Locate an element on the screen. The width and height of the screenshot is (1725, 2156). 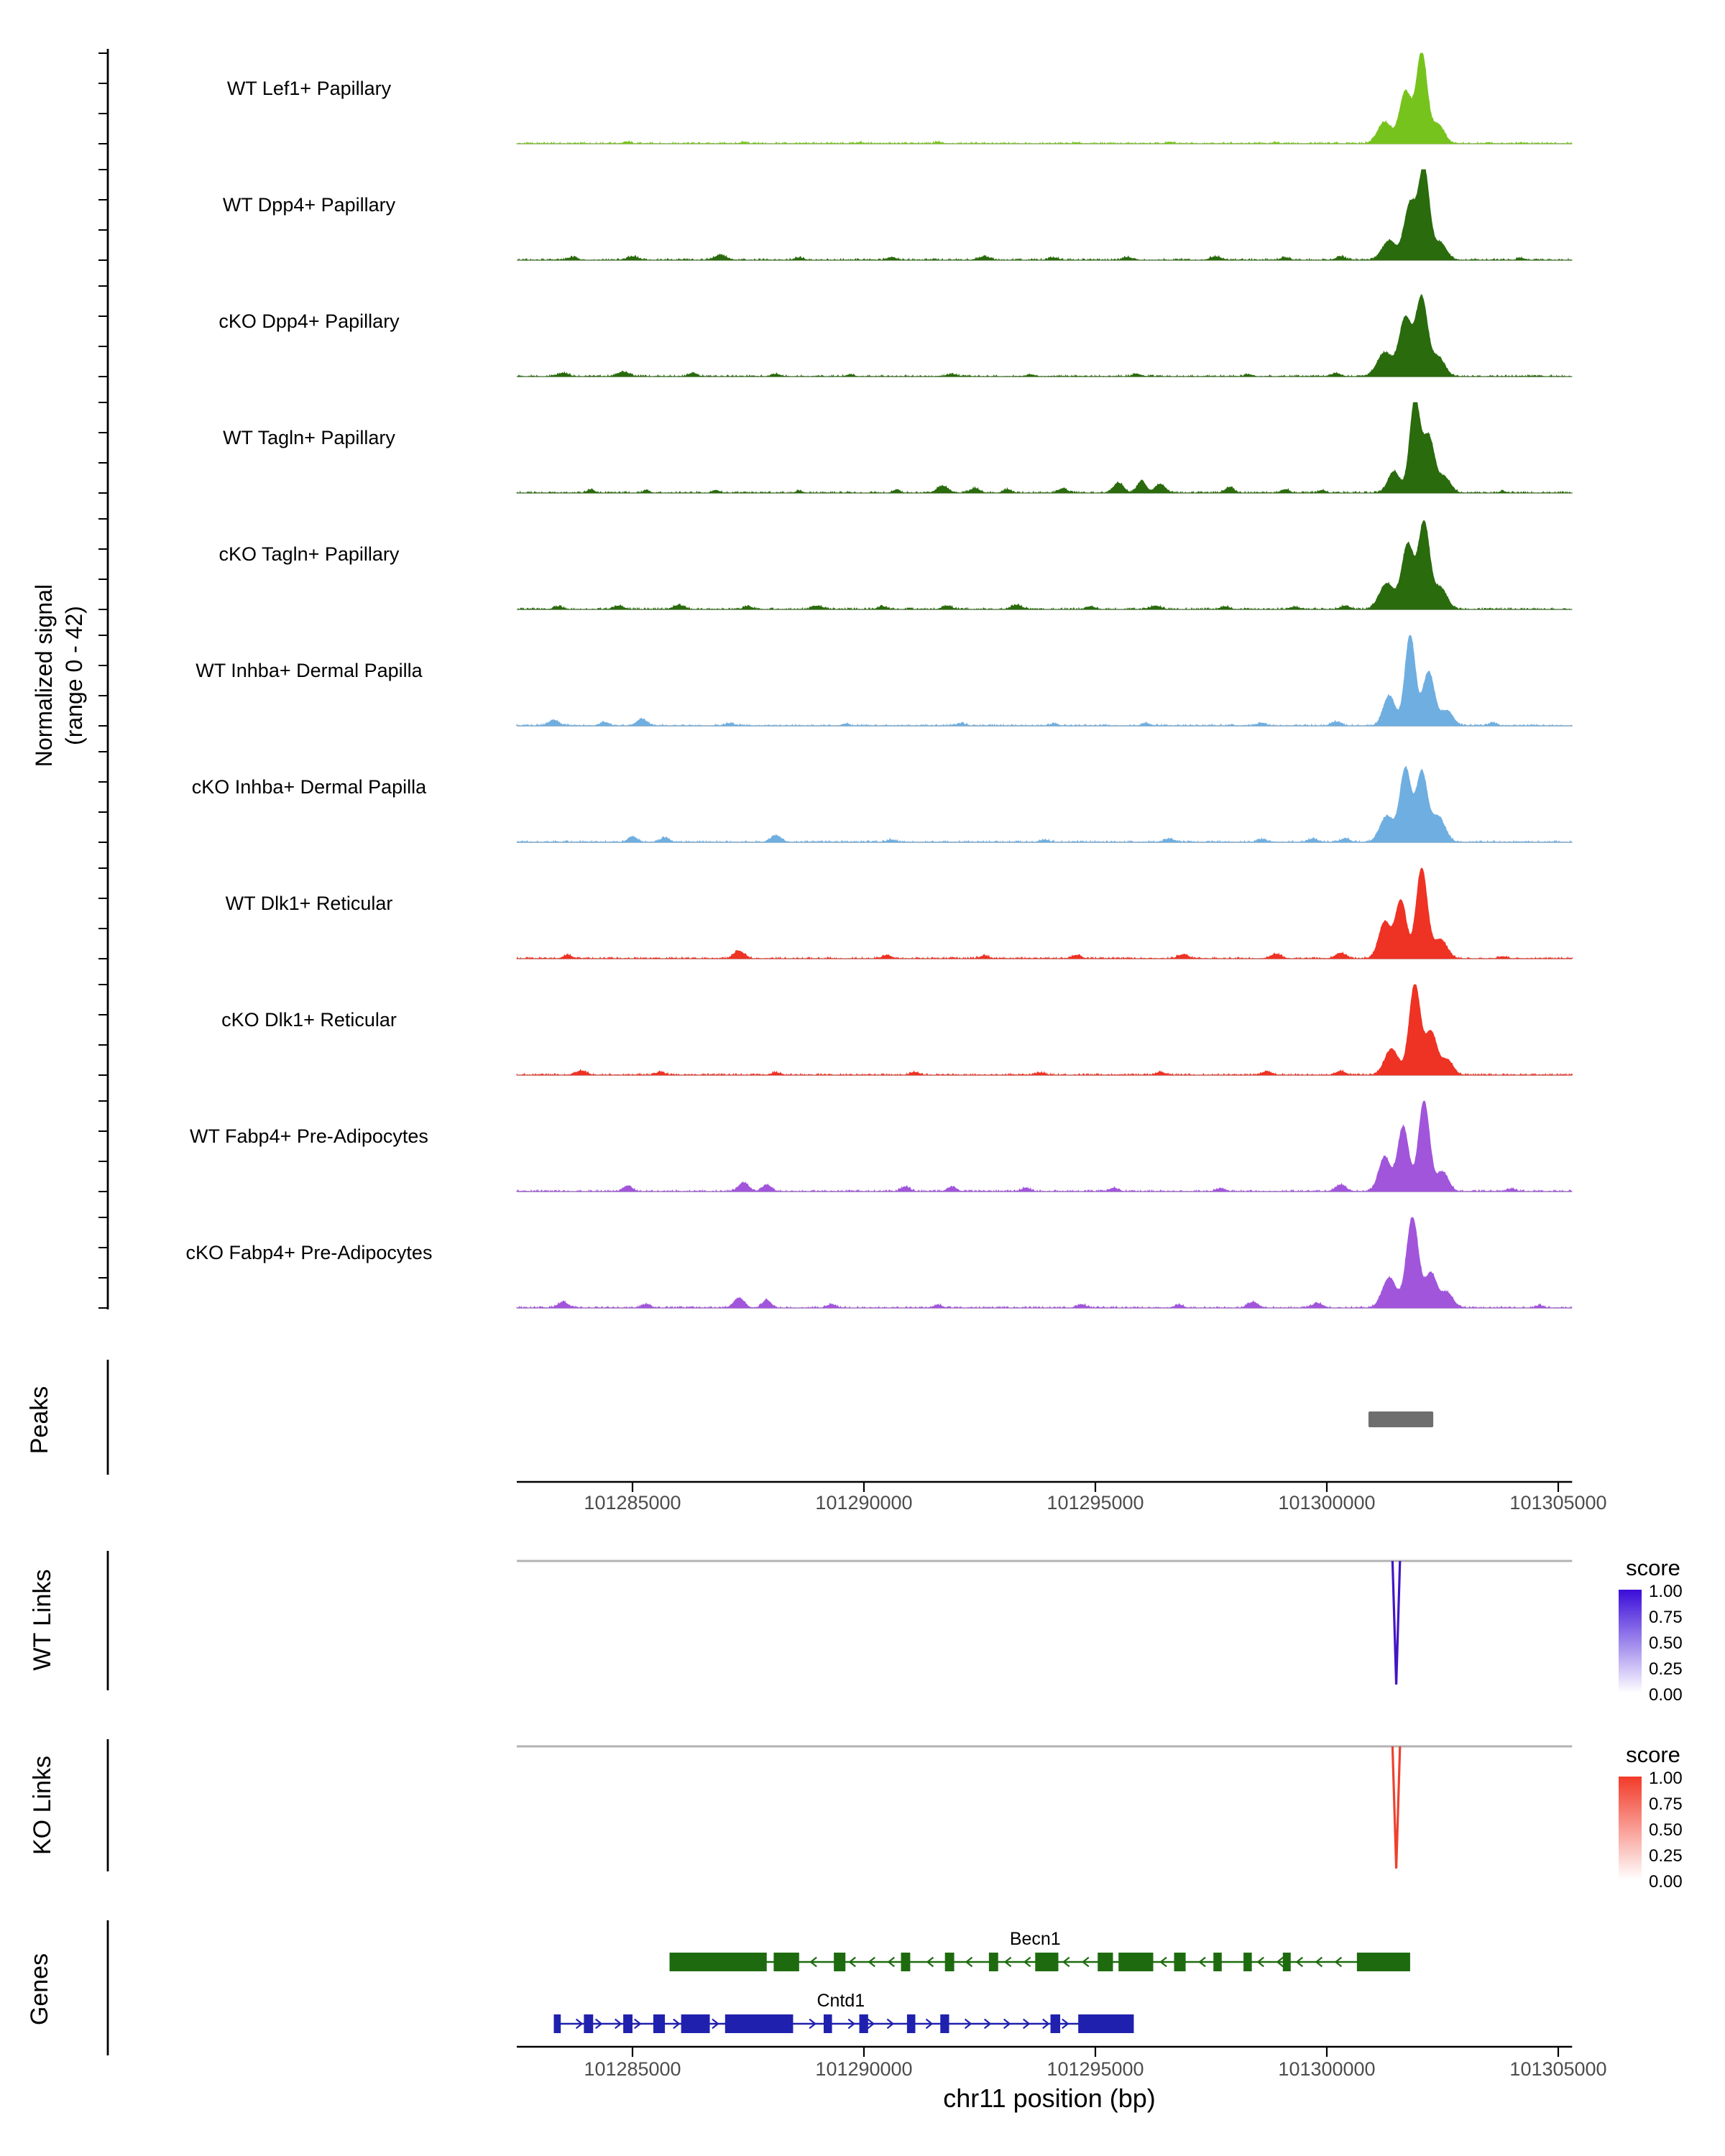
peaks-section-label: Peaks is located at coordinates (39, 1420).